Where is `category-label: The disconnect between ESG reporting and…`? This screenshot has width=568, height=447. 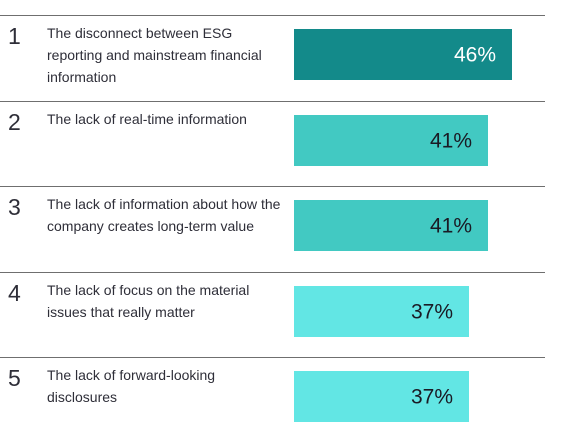 category-label: The disconnect between ESG reporting and… is located at coordinates (154, 55).